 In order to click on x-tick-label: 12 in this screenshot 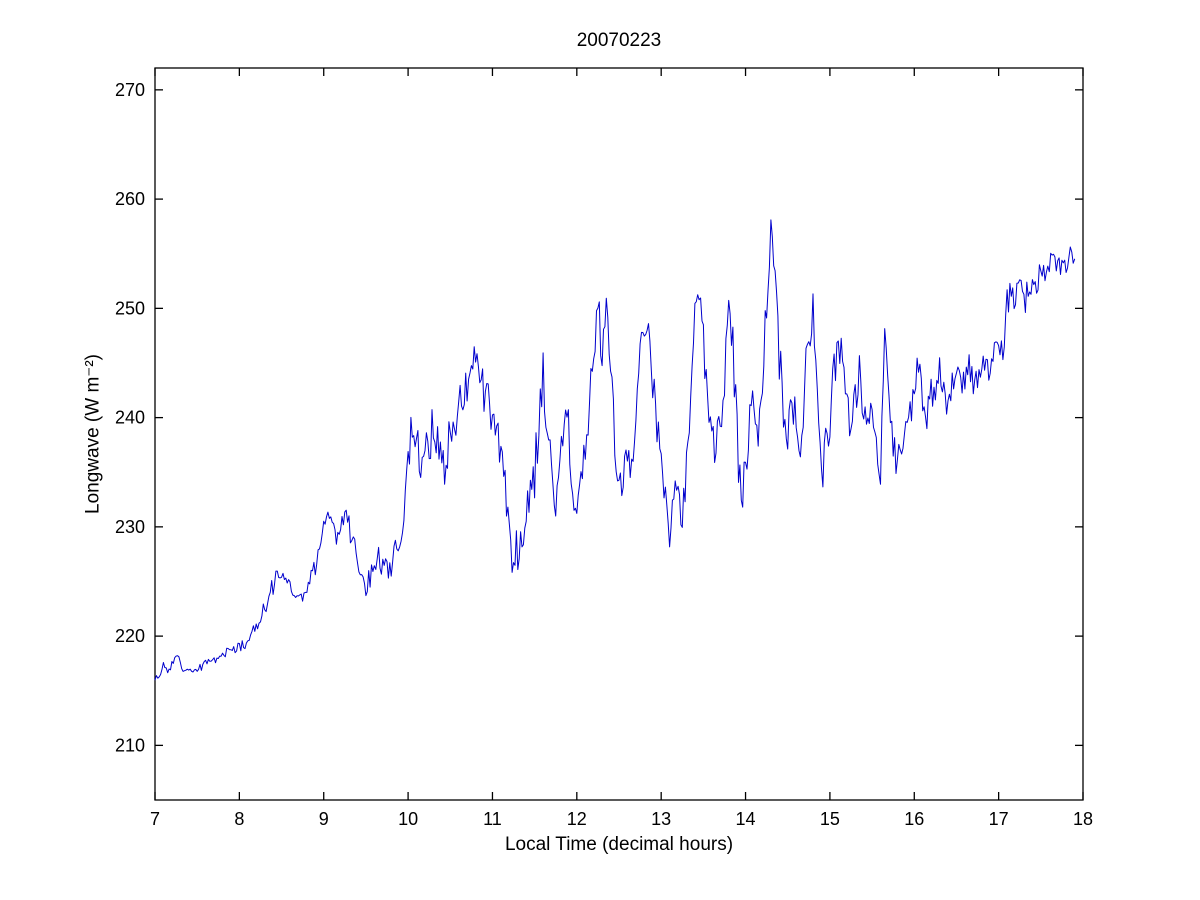, I will do `click(577, 819)`.